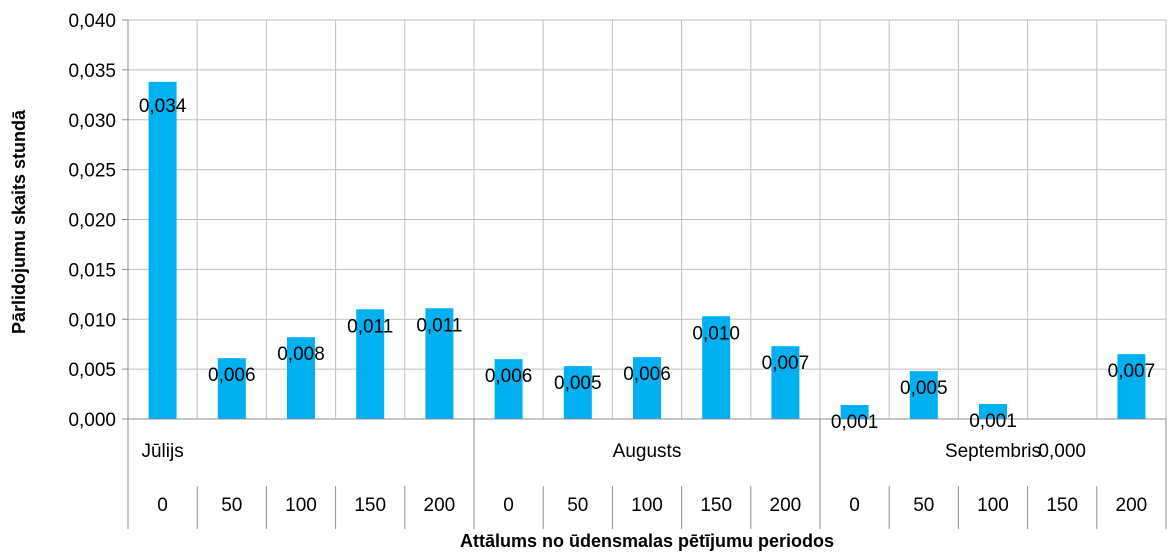 Image resolution: width=1172 pixels, height=558 pixels. Describe the element at coordinates (162, 451) in the screenshot. I see `group-label: Jūlijs` at that location.